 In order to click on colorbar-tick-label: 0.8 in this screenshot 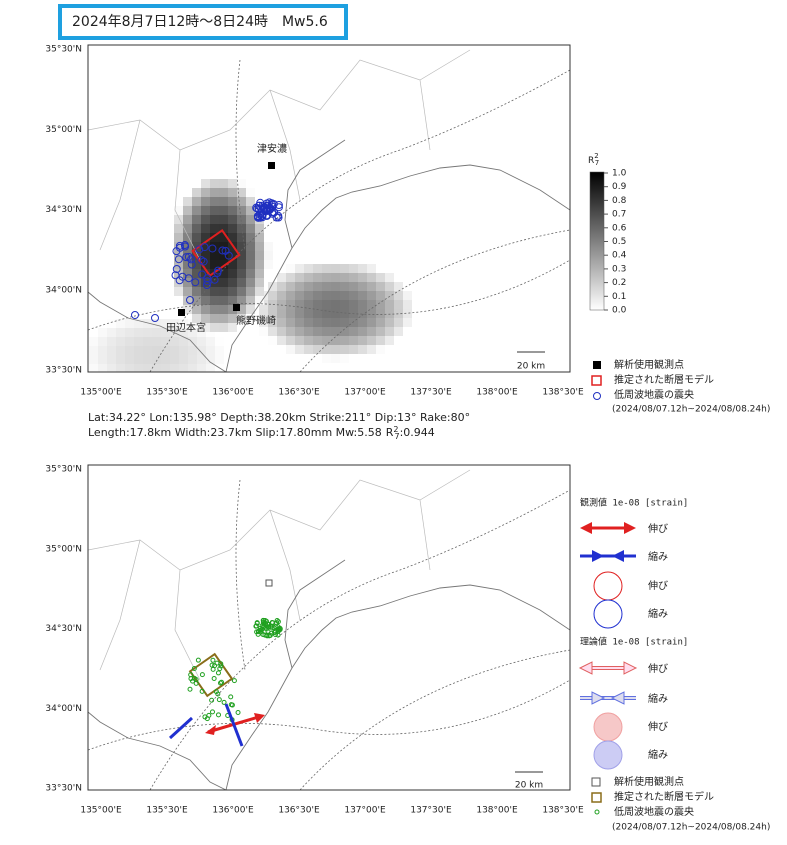, I will do `click(619, 201)`.